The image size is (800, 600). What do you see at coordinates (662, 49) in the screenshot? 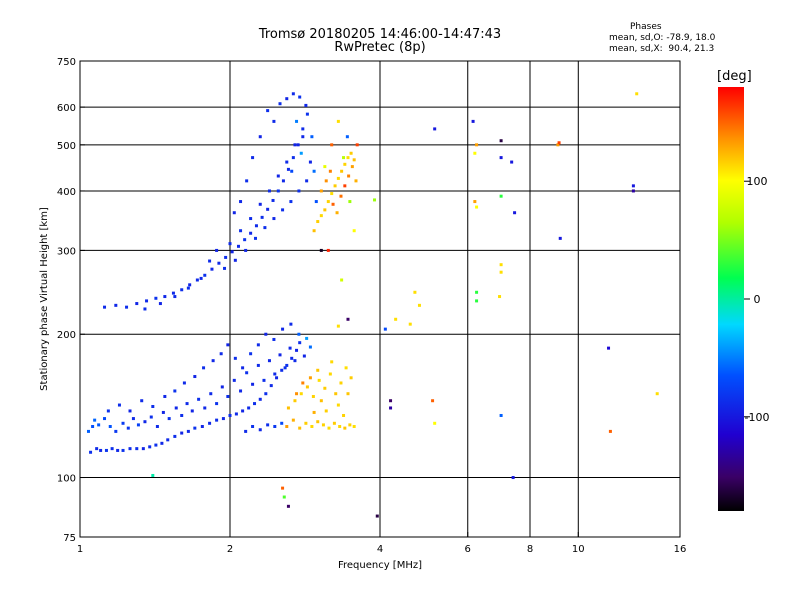
I see `phase-stats-x-mode: mean, sd,X: 90.4, 21.3` at bounding box center [662, 49].